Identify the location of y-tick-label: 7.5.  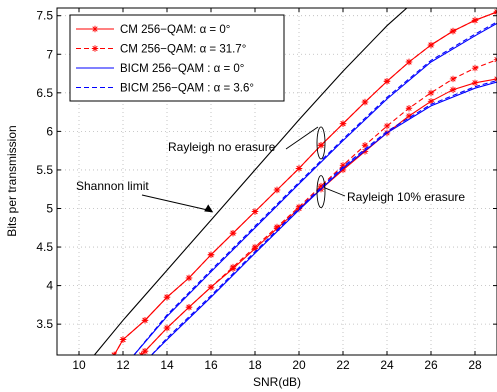
(44, 16).